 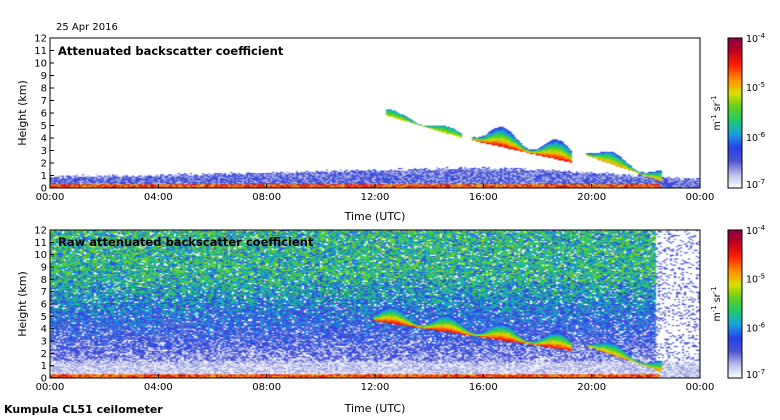 I want to click on panel-title-raw: Raw attenuated backscatter coefficient, so click(x=186, y=242).